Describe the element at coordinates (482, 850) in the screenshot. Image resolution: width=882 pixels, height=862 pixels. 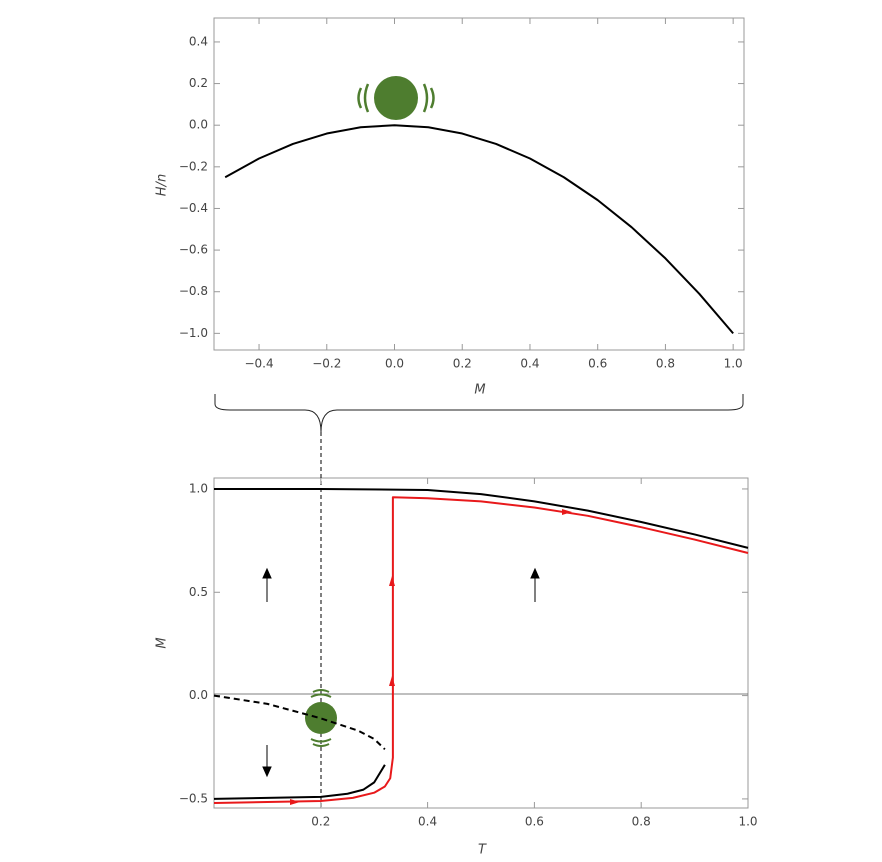
I see `x-axis-label: T` at that location.